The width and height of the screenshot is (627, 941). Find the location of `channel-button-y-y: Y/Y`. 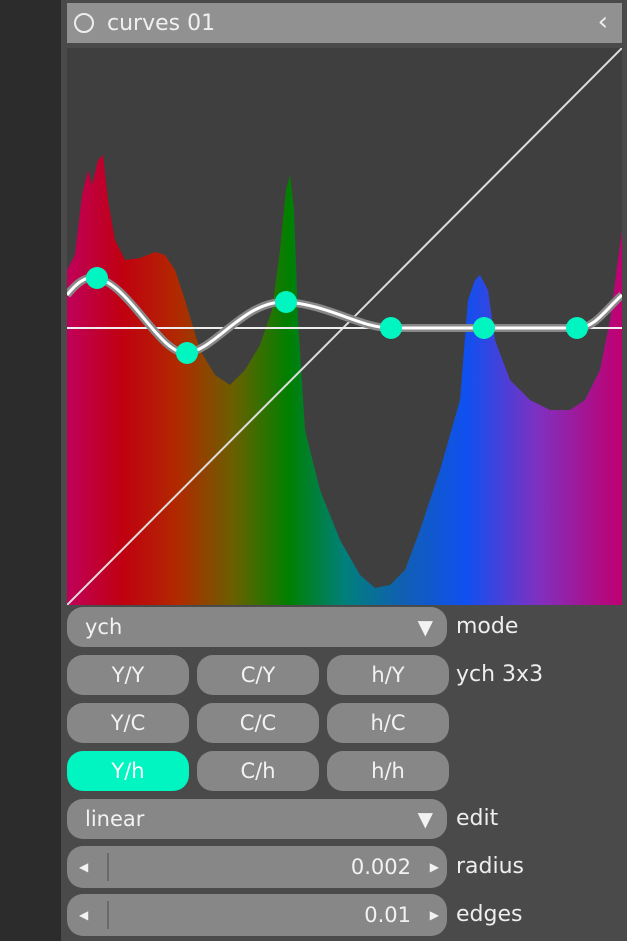

channel-button-y-y: Y/Y is located at coordinates (128, 675).